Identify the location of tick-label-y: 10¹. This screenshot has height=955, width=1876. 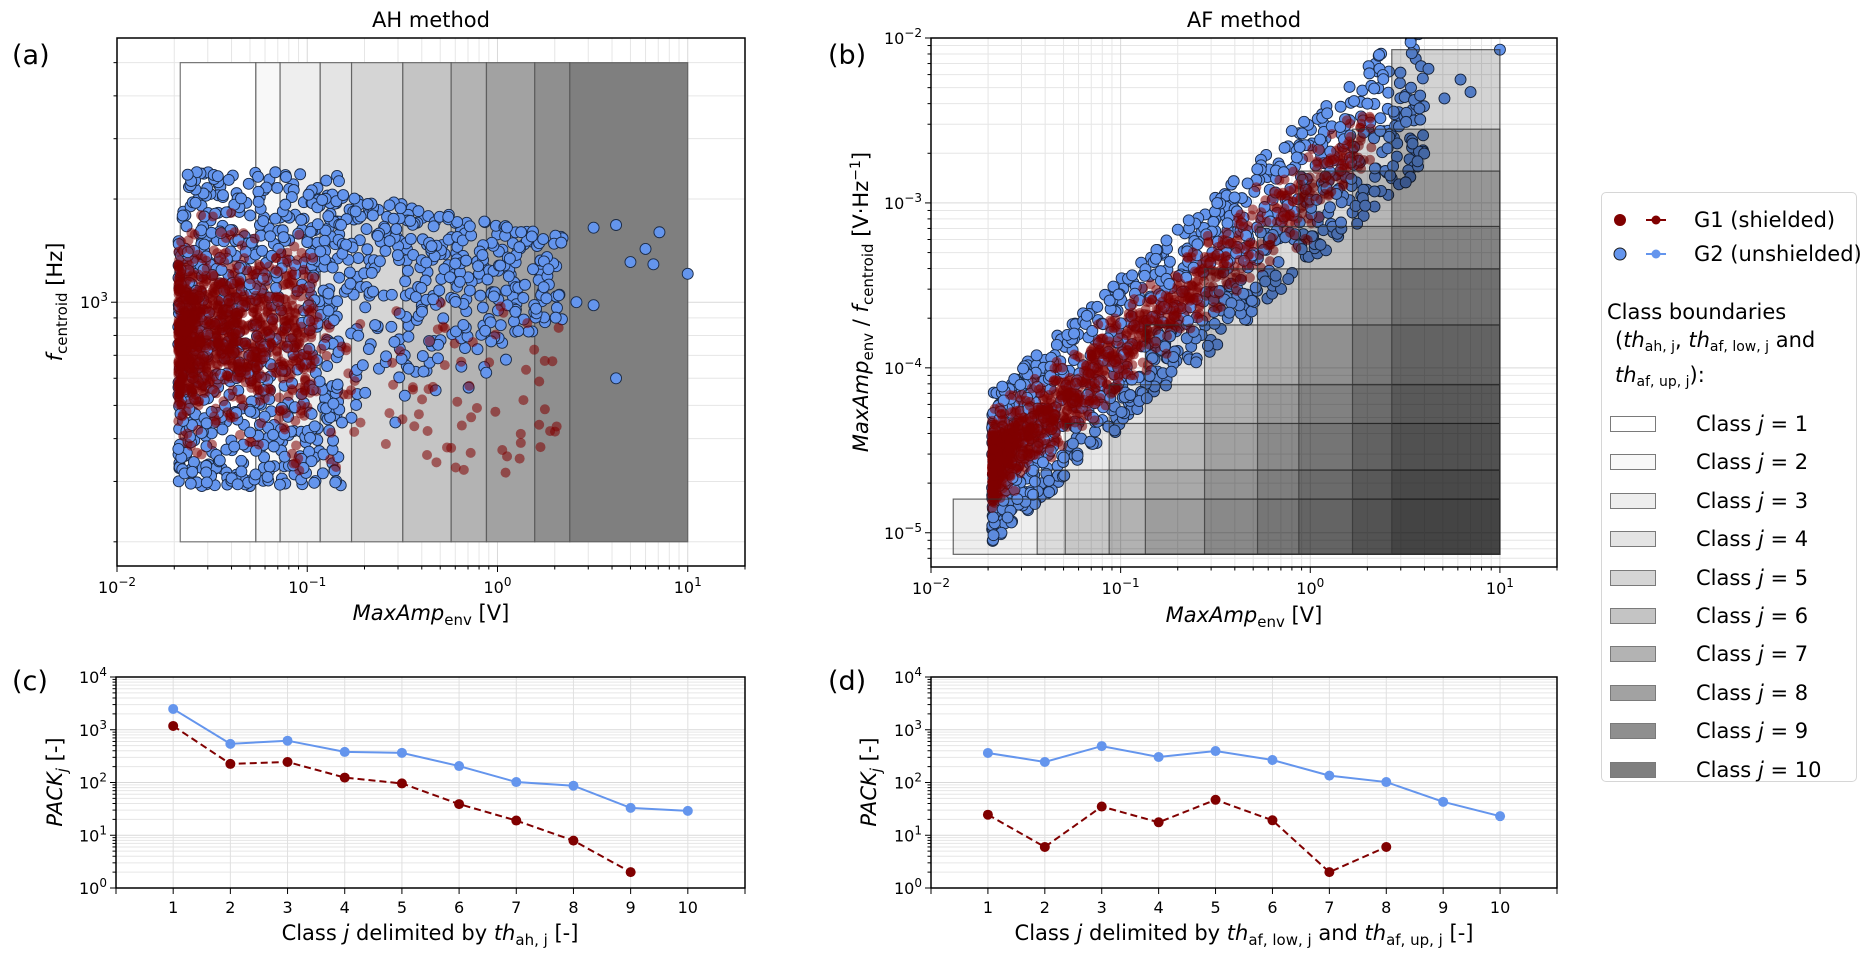
(908, 834).